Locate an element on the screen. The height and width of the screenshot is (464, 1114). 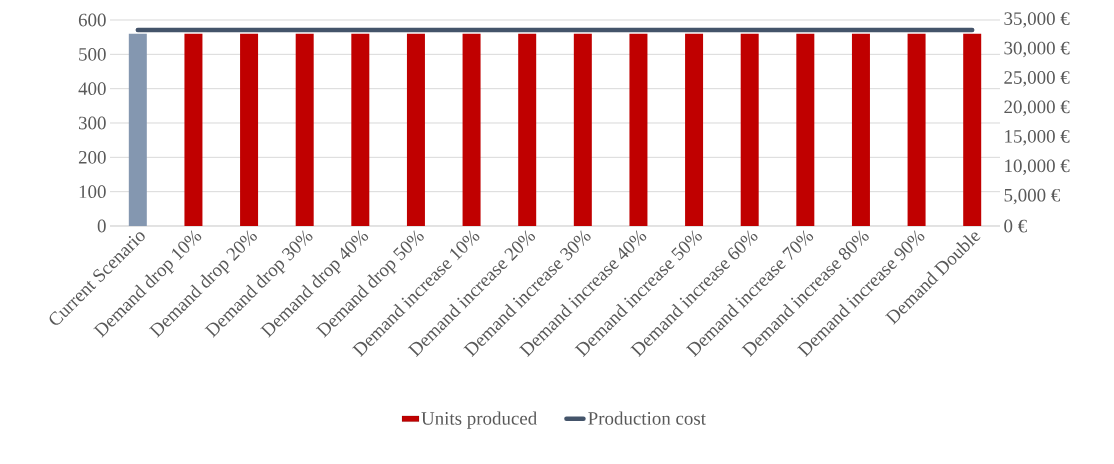
y2-tick-label: 10,000 € is located at coordinates (1037, 167).